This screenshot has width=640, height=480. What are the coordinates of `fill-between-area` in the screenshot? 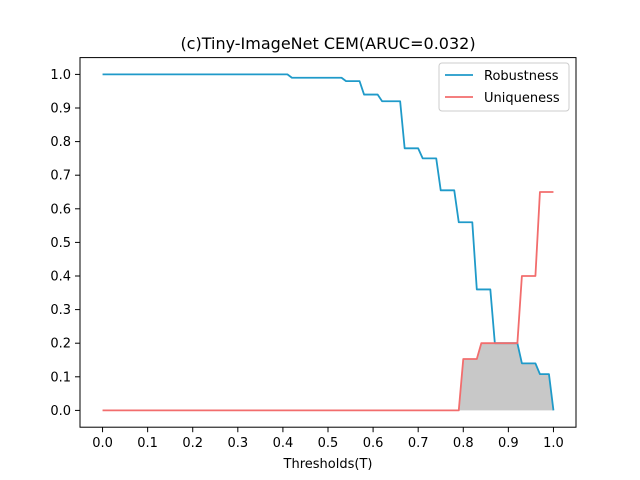 It's located at (328, 377).